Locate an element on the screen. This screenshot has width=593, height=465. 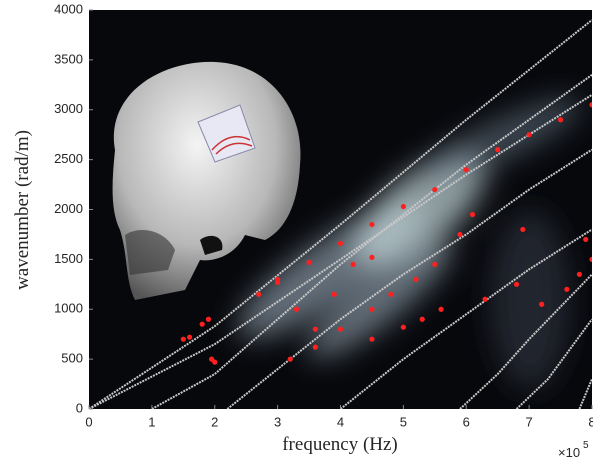
x-tick-label: 4 is located at coordinates (340, 421).